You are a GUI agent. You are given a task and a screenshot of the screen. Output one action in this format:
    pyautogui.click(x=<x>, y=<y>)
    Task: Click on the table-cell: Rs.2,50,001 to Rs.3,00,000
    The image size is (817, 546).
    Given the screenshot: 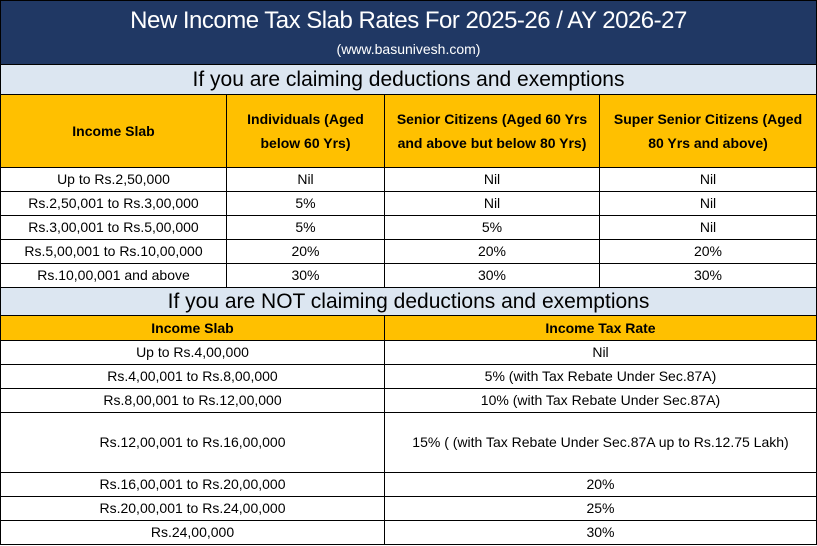 What is the action you would take?
    pyautogui.click(x=113, y=204)
    